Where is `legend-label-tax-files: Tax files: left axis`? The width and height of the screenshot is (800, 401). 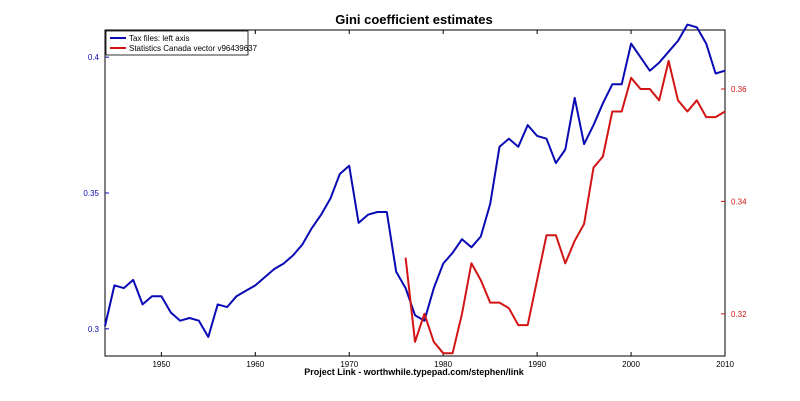
legend-label-tax-files: Tax files: left axis is located at coordinates (159, 38).